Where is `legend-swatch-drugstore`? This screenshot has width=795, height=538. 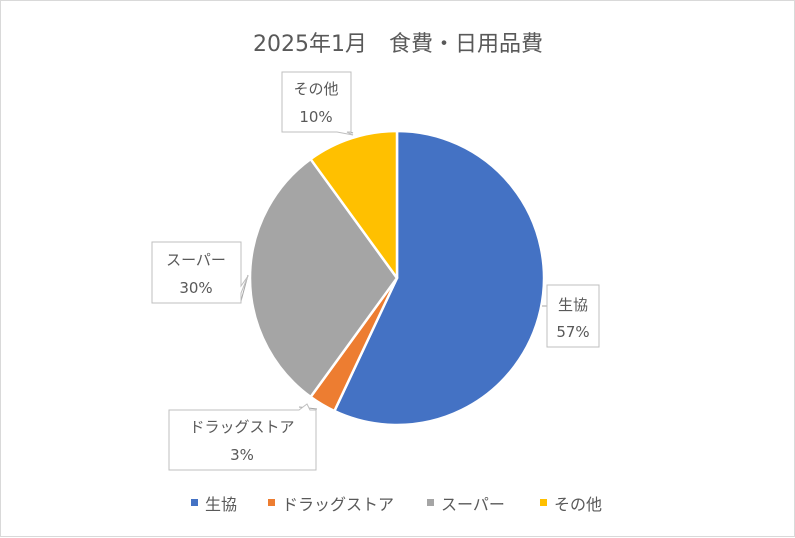
legend-swatch-drugstore is located at coordinates (271, 502).